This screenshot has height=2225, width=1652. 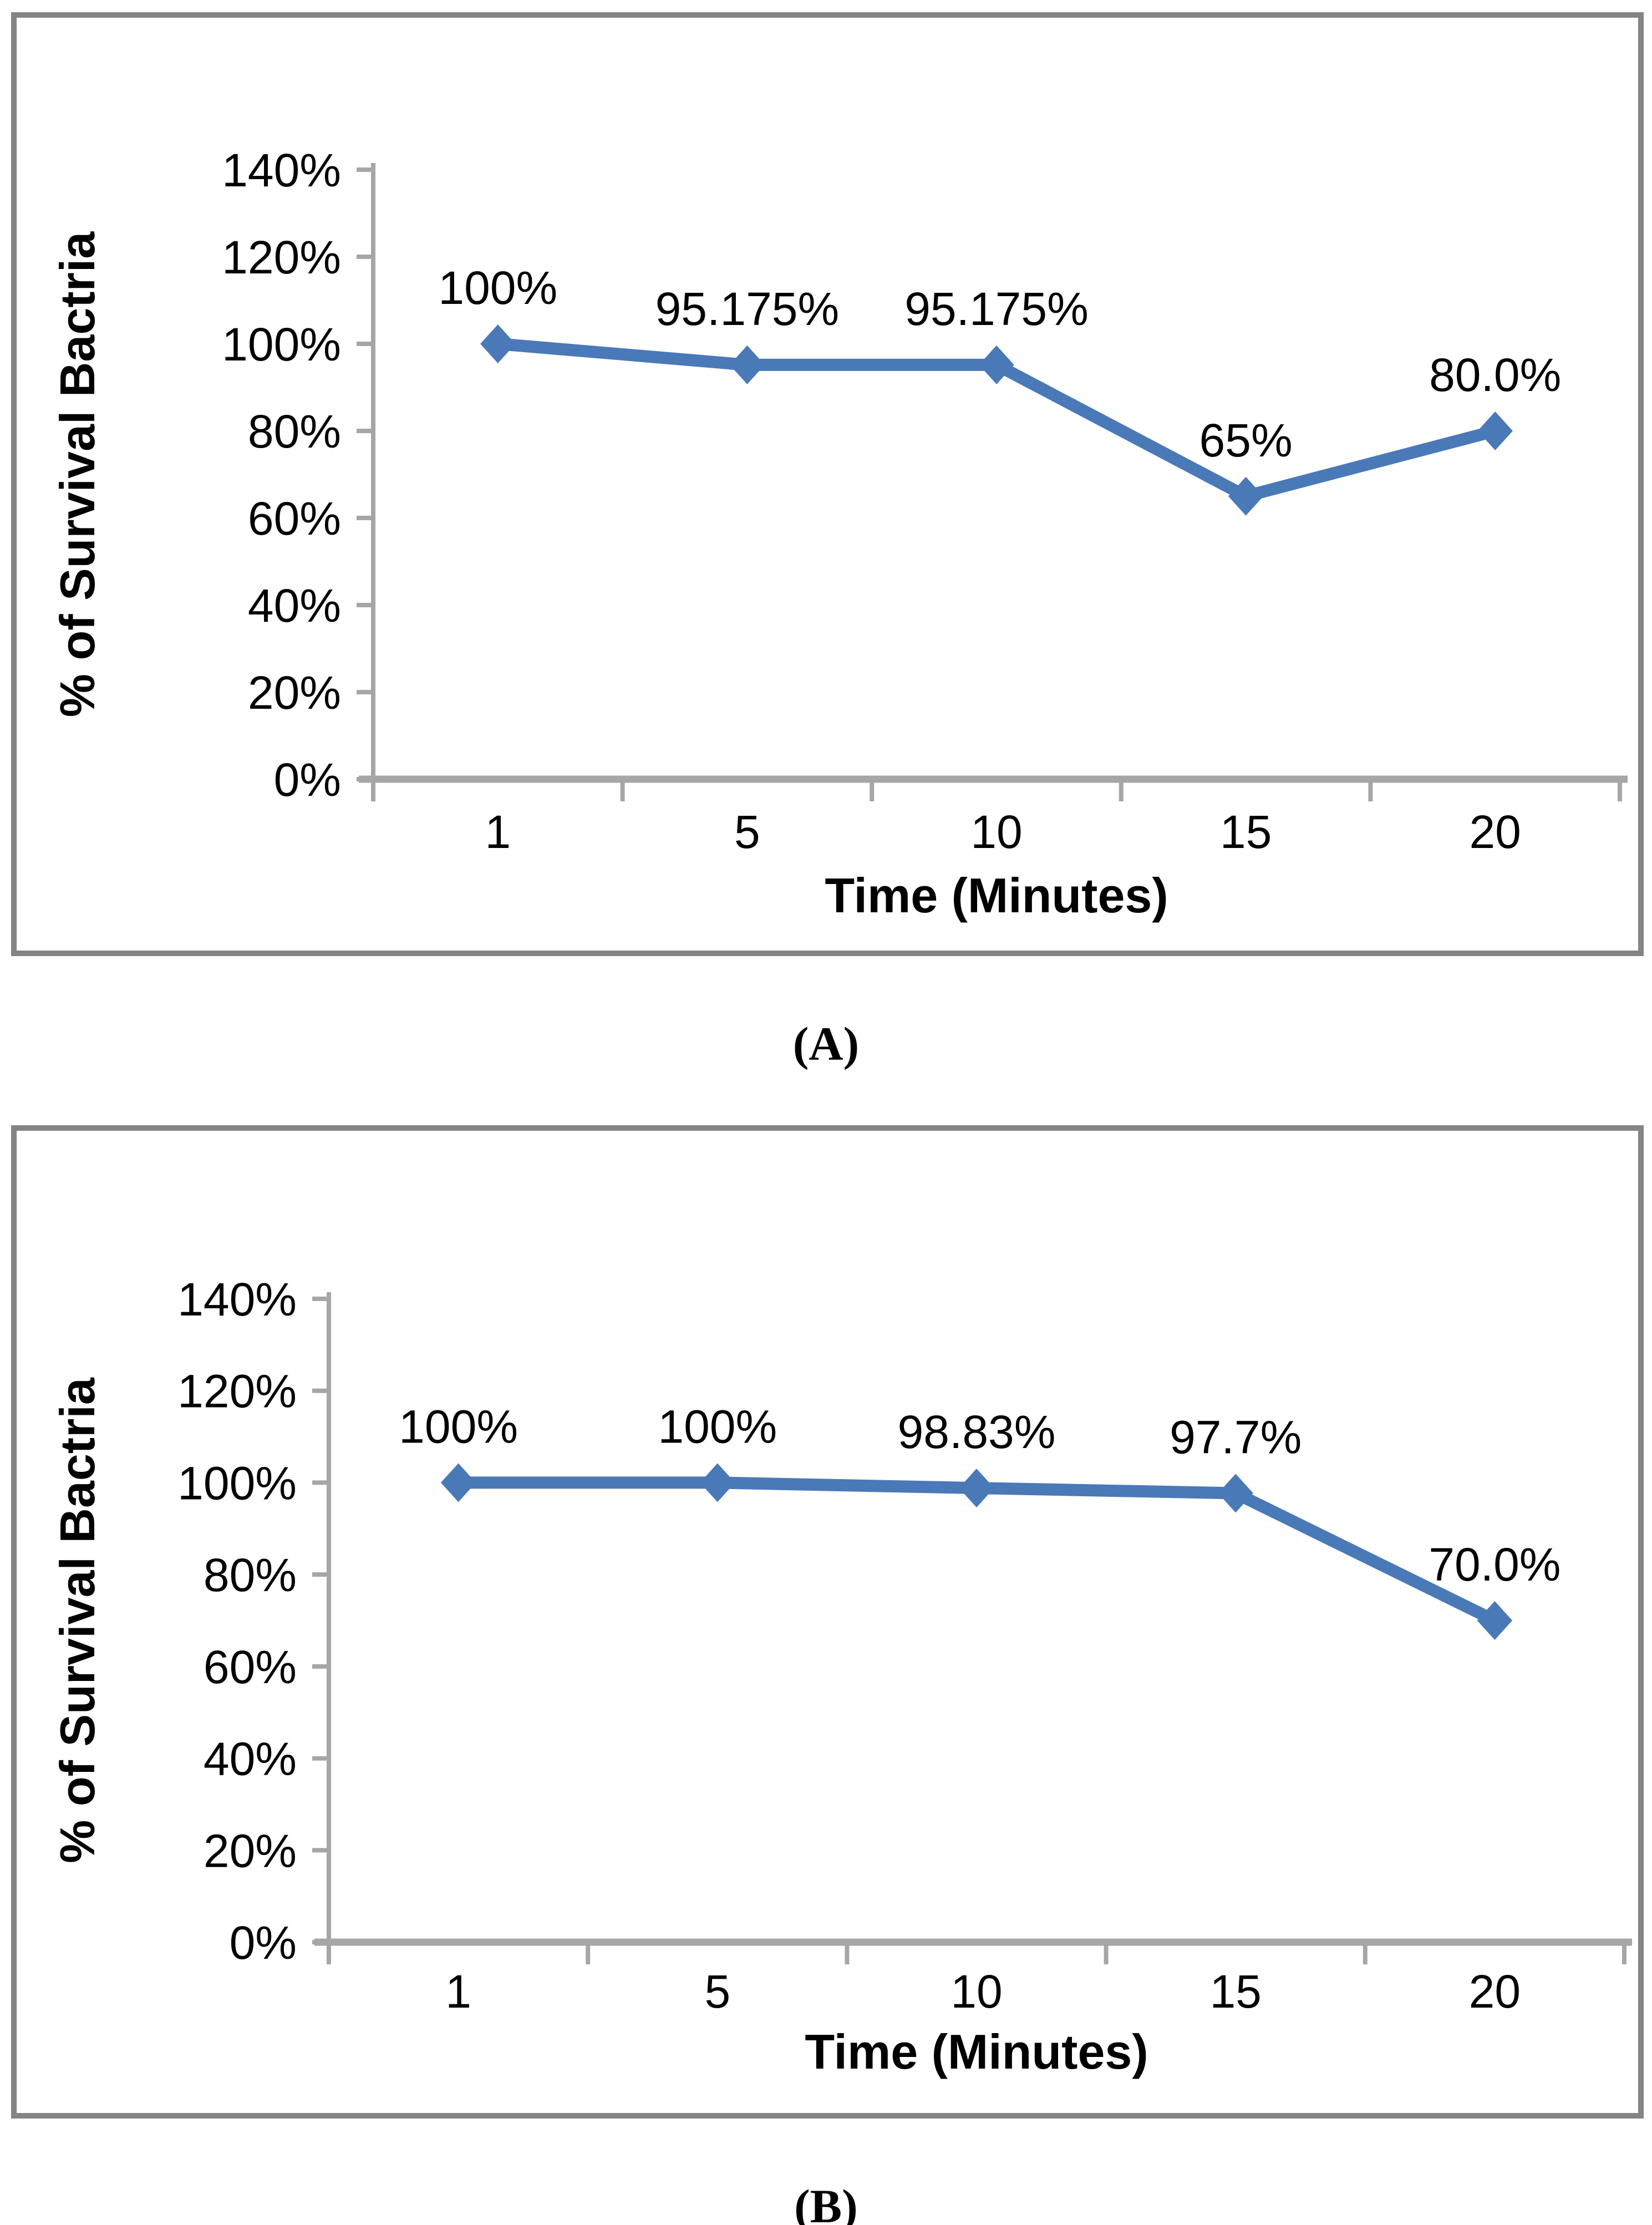 What do you see at coordinates (826, 1043) in the screenshot?
I see `panel-a-caption: (A)` at bounding box center [826, 1043].